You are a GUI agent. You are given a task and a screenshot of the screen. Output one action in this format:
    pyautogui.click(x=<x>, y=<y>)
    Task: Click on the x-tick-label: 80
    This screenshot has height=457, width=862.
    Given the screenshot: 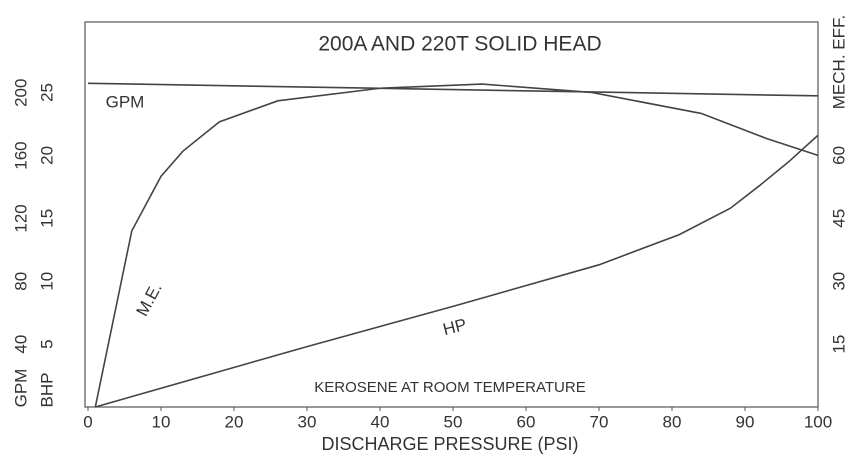 What is the action you would take?
    pyautogui.click(x=672, y=421)
    